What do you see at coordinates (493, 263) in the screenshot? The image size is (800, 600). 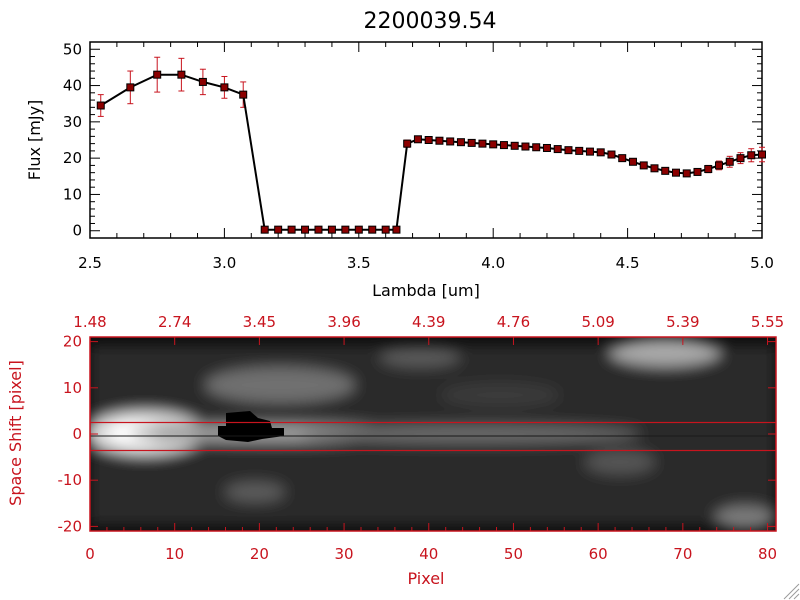 I see `x-tick-label: 4.0` at bounding box center [493, 263].